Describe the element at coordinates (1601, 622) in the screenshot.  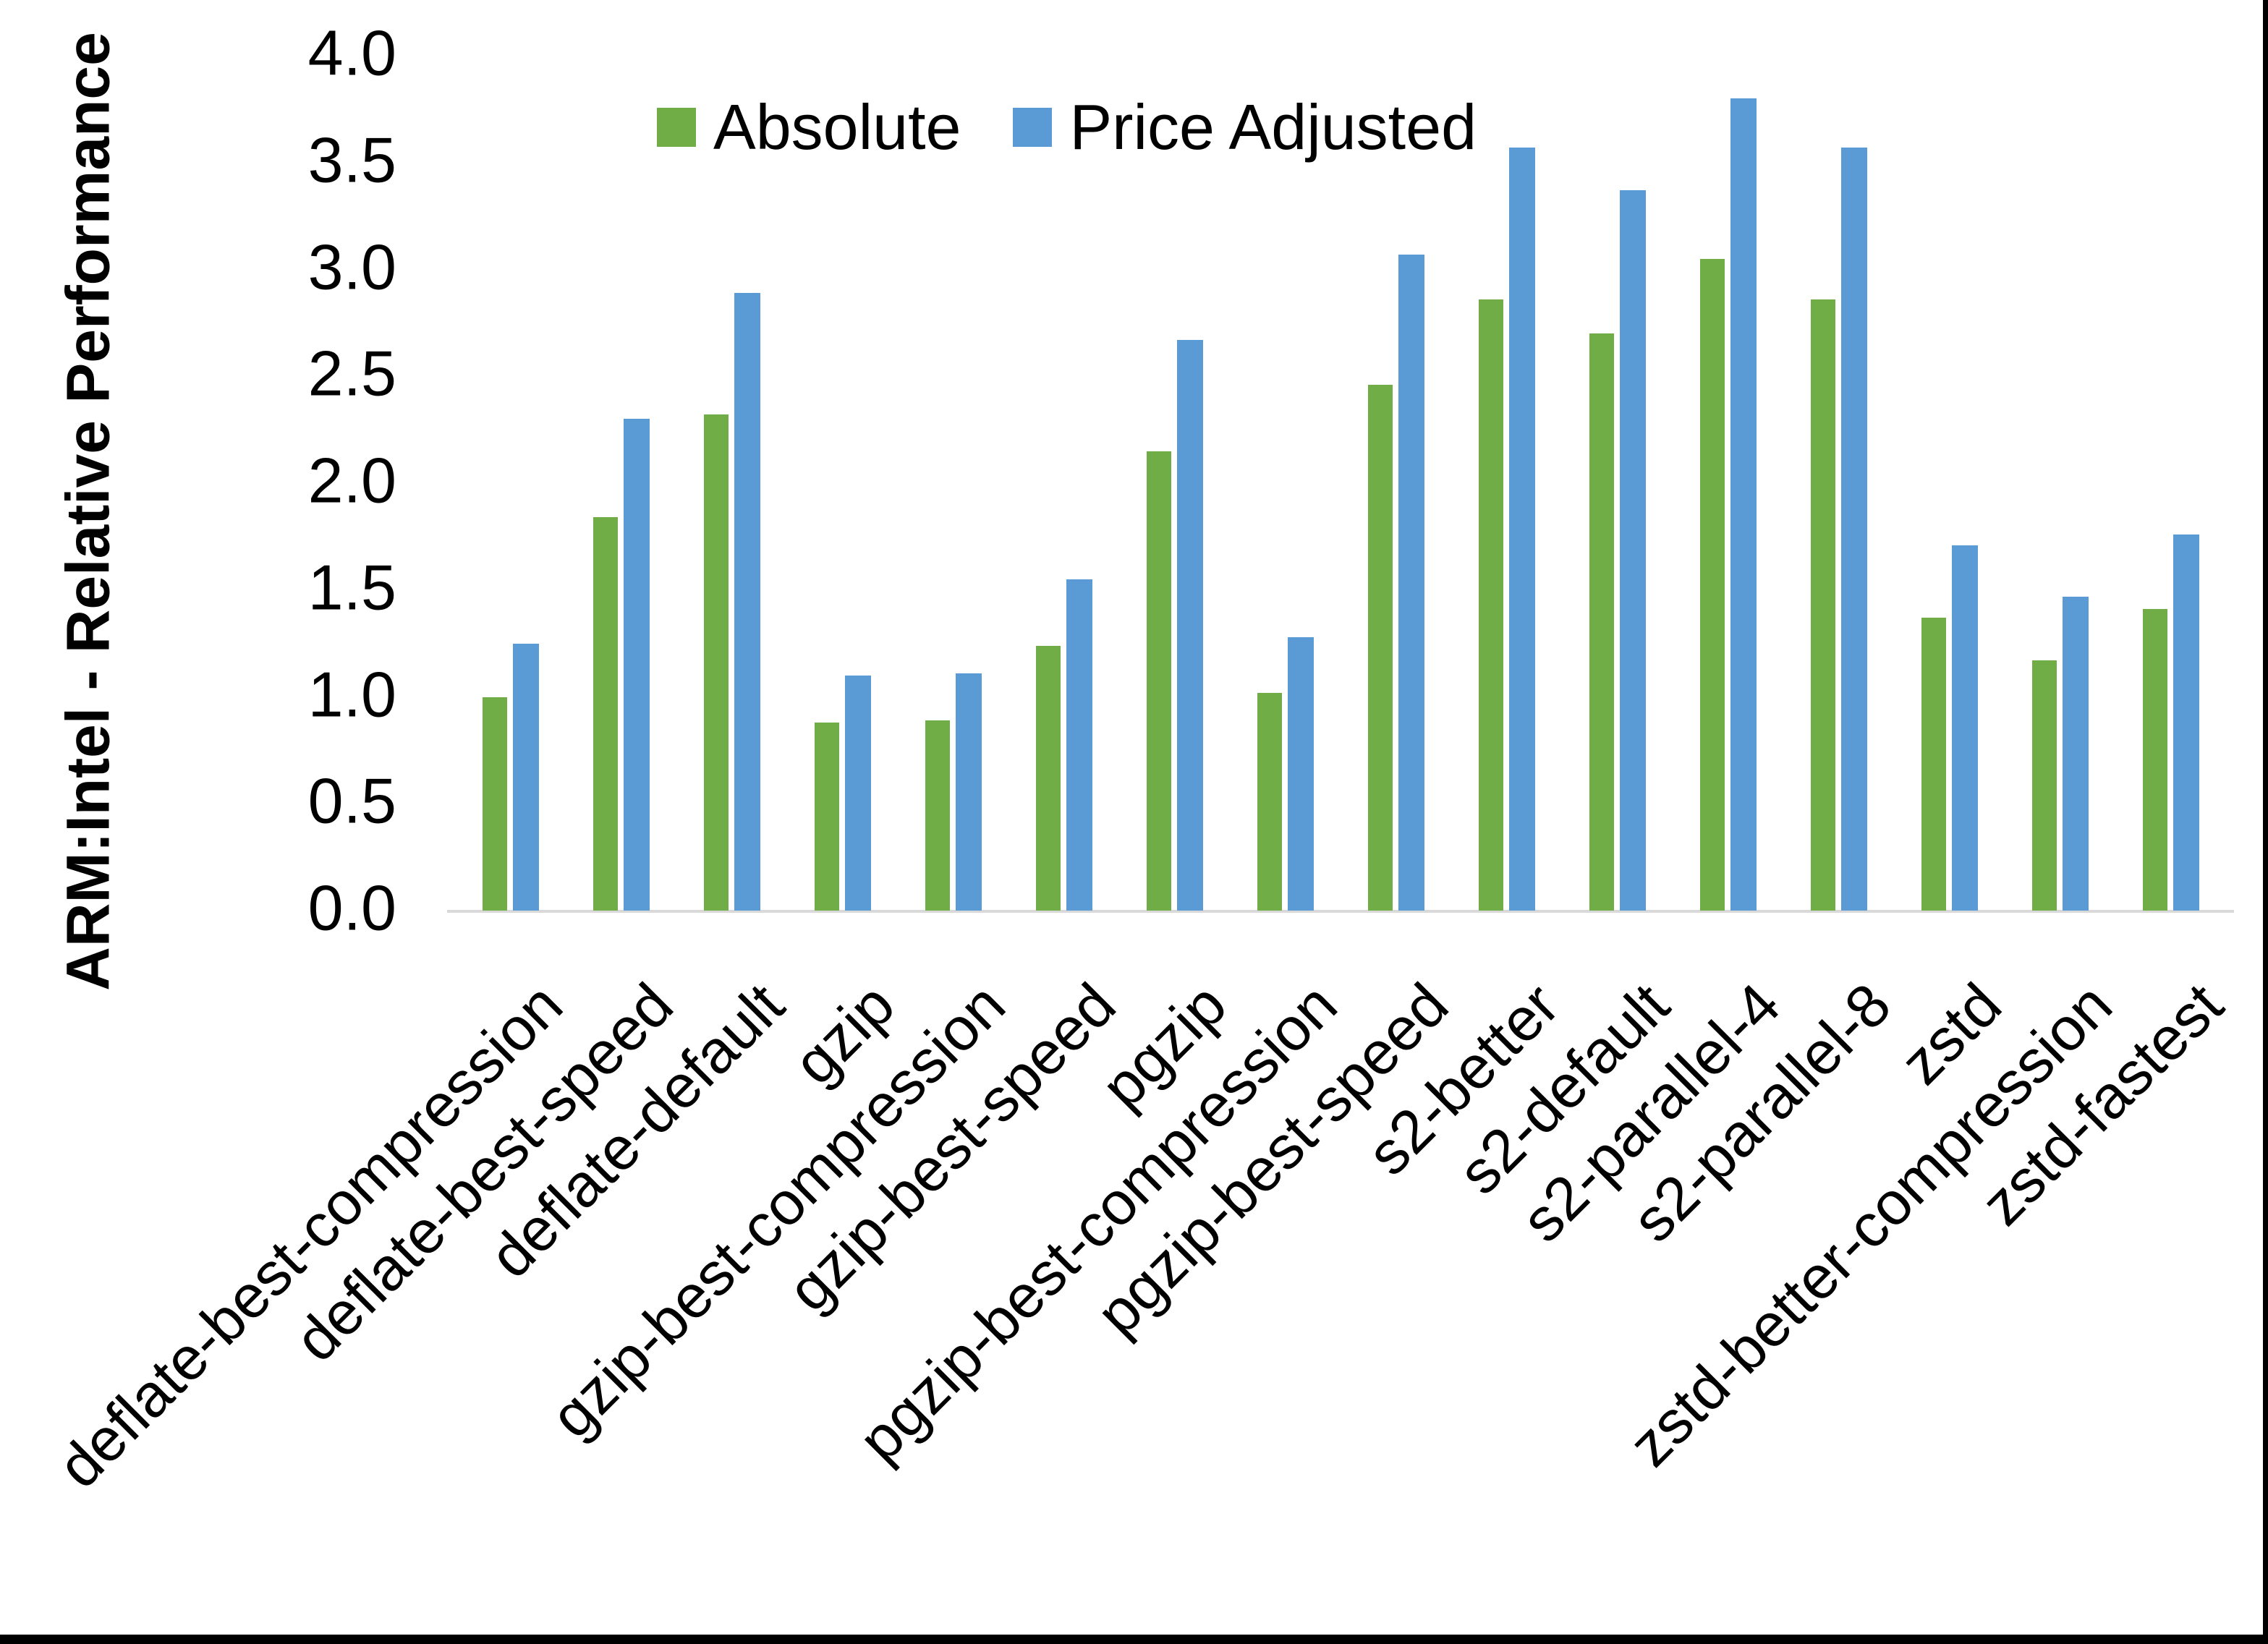
I see `bar-absolute-s2-default` at that location.